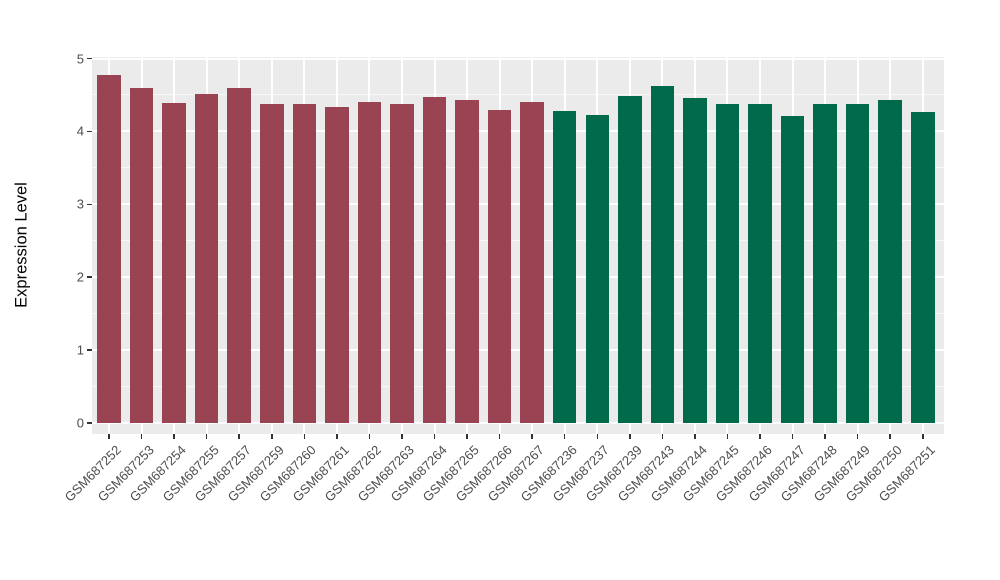  I want to click on bar-GSM687247, so click(792, 269).